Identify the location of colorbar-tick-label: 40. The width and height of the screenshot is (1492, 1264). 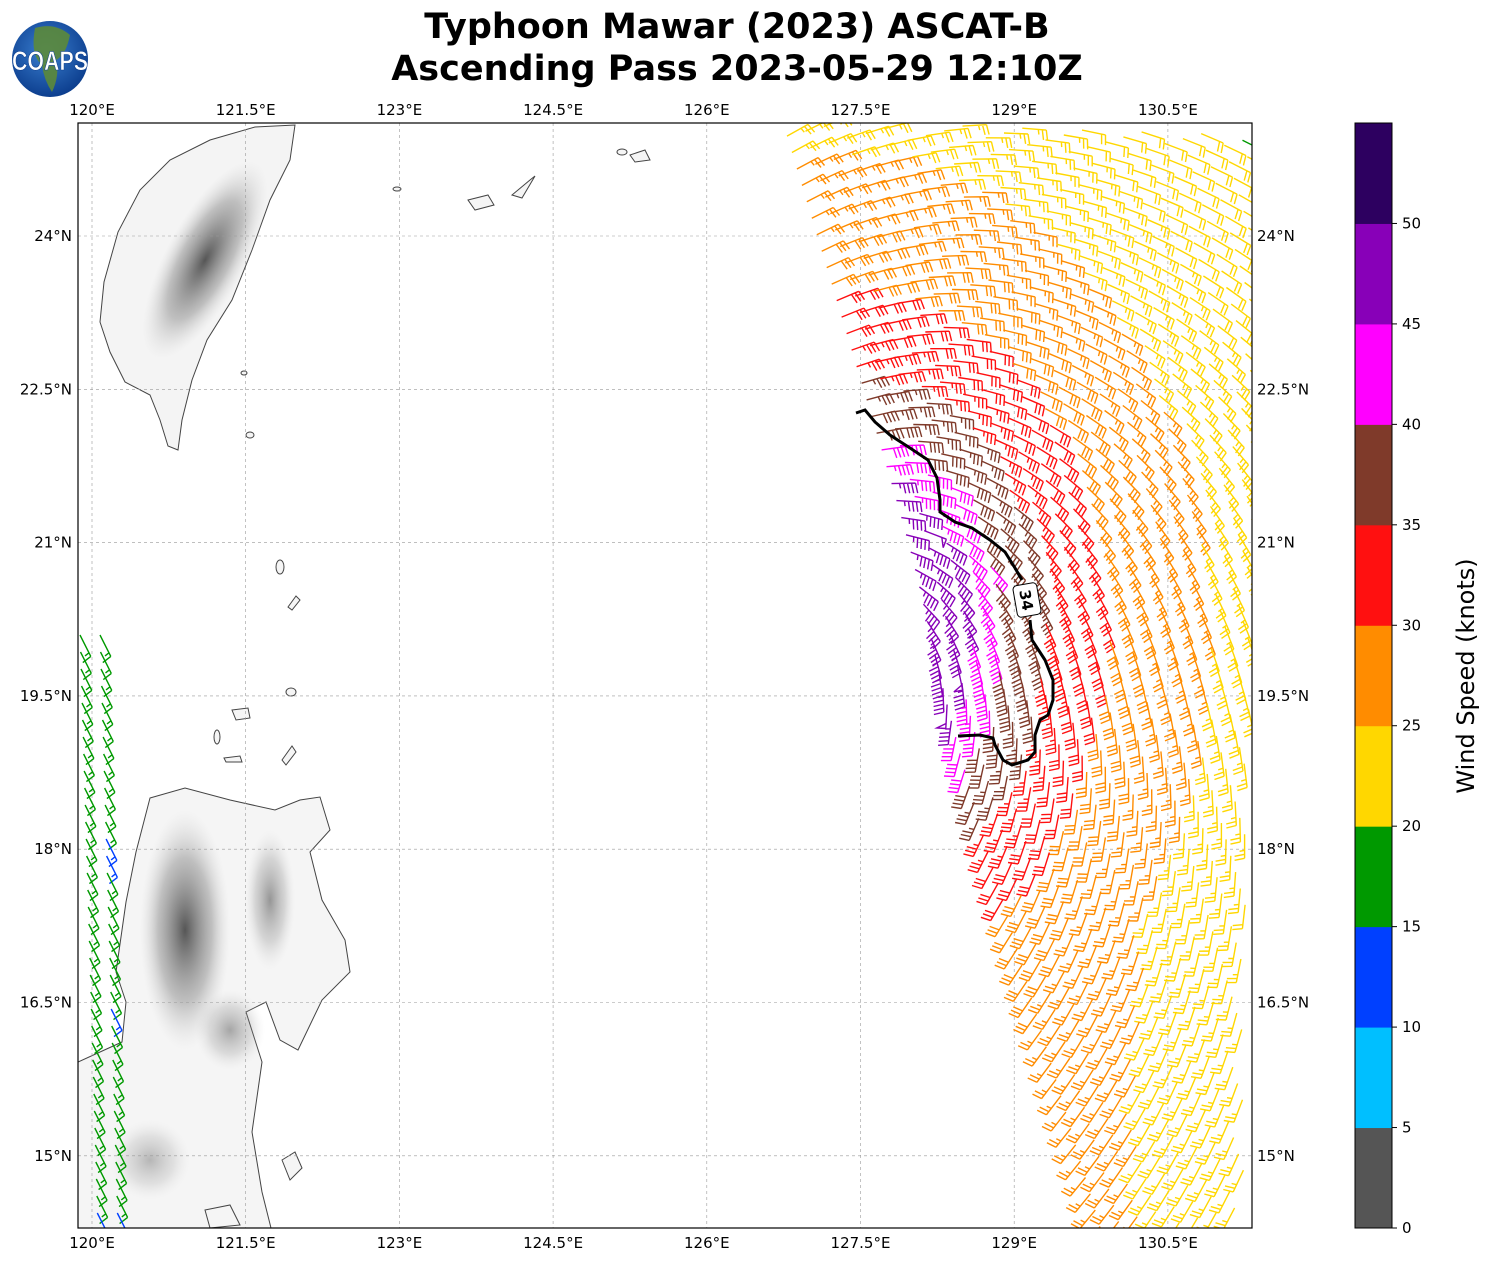
(1411, 424).